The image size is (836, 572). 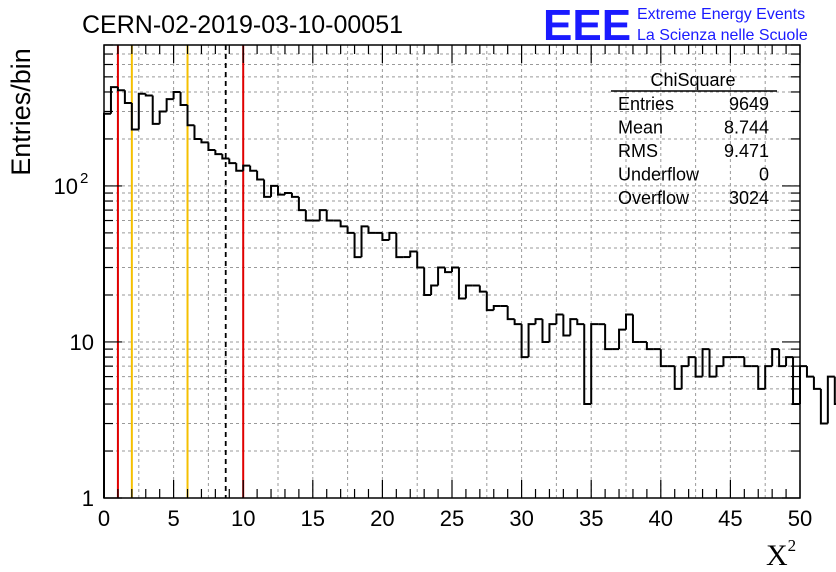 I want to click on x-tick-label: 10, so click(x=243, y=518).